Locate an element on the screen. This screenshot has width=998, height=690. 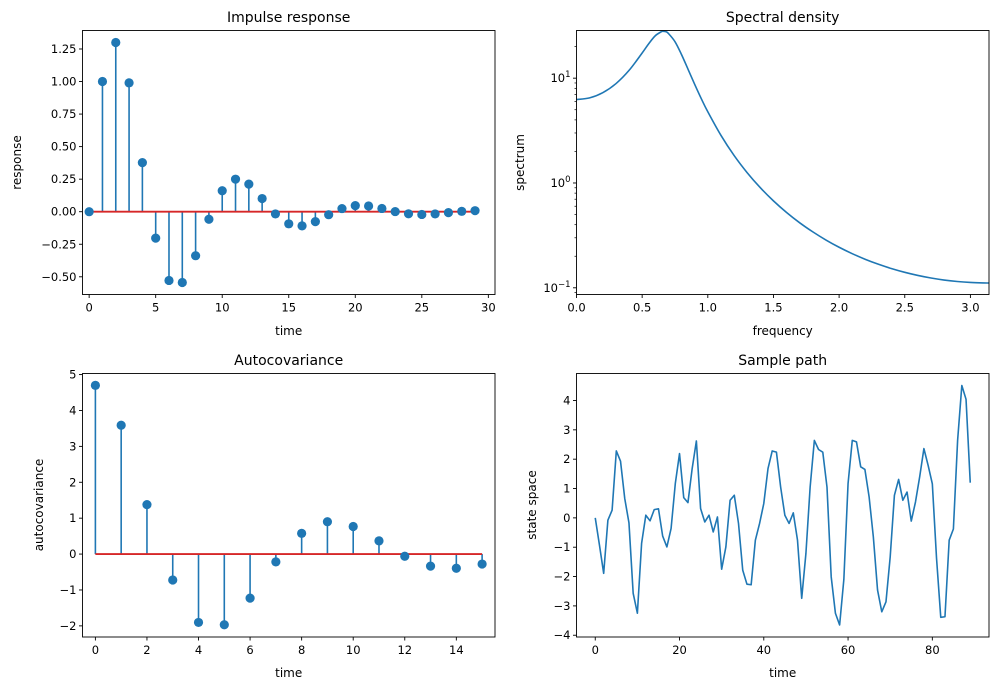
x-tick-label: 4 is located at coordinates (198, 650).